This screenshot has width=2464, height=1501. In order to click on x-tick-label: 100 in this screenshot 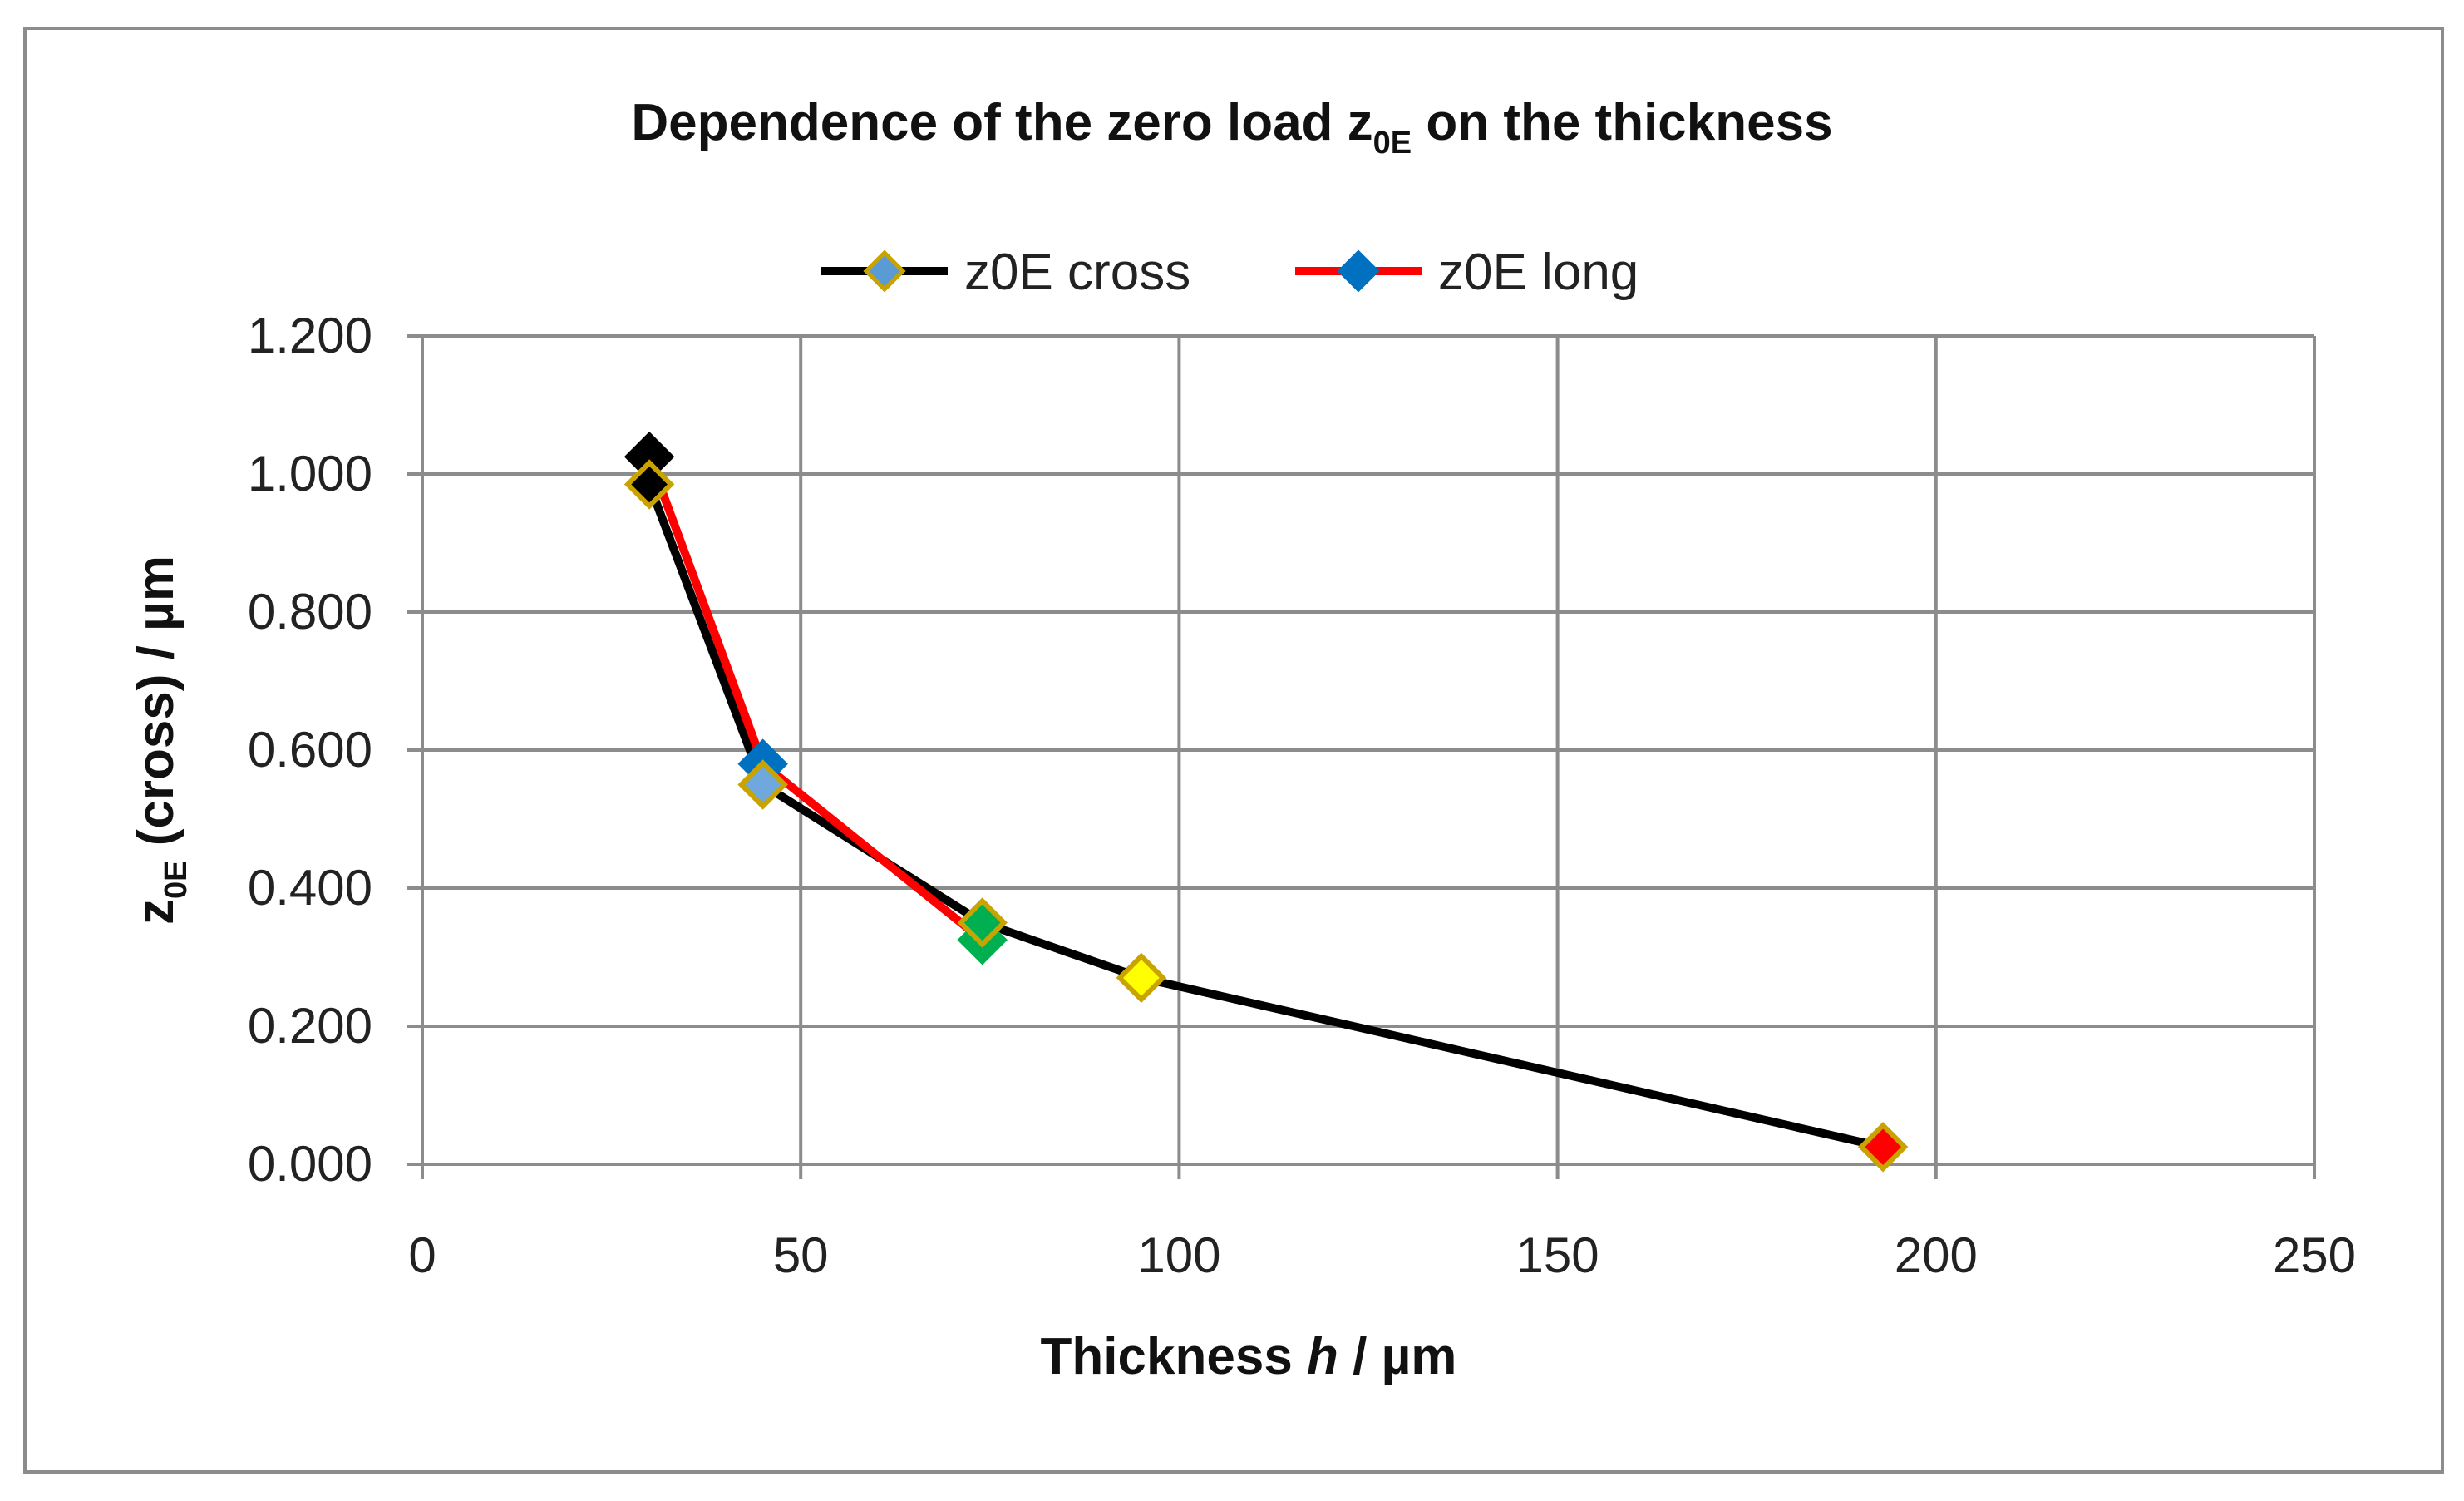, I will do `click(1178, 1255)`.